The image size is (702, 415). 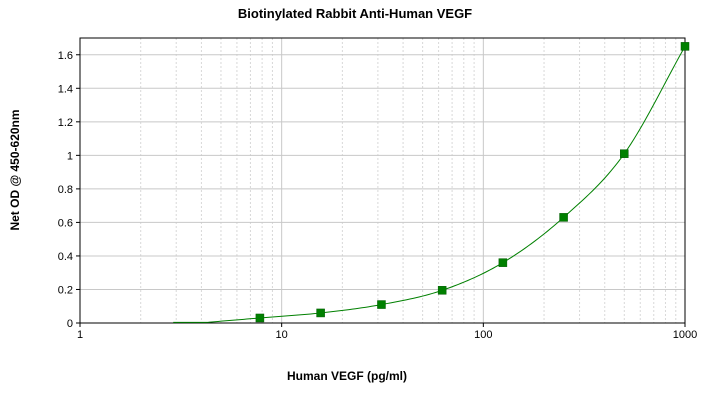 What do you see at coordinates (80, 335) in the screenshot?
I see `x-tick-label: 1` at bounding box center [80, 335].